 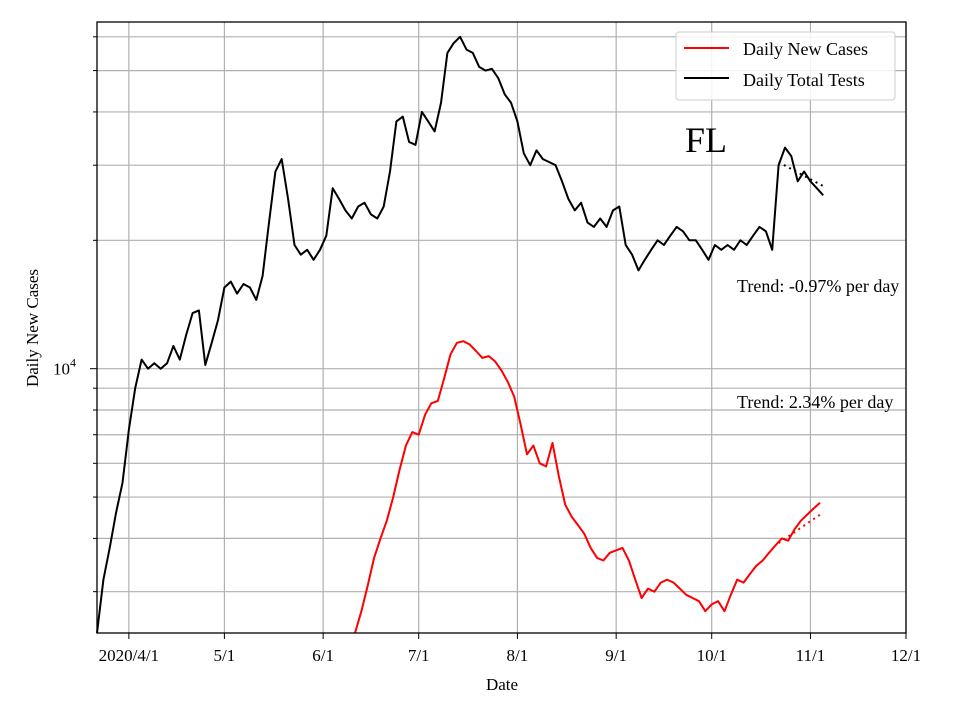 I want to click on trend-annotation-tests: Trend: -0.97% per day, so click(x=818, y=286).